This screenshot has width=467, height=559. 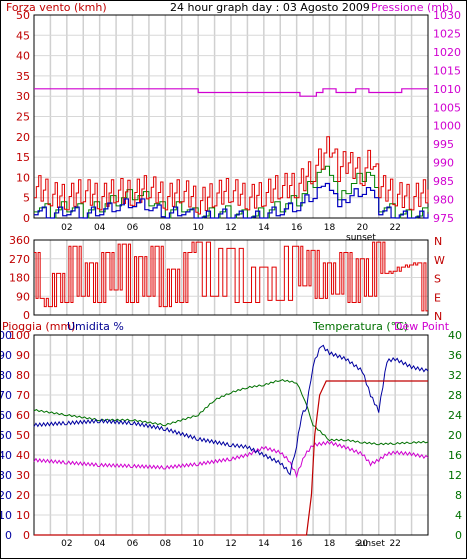 What do you see at coordinates (447, 15) in the screenshot?
I see `pressure-tick-label: 1030` at bounding box center [447, 15].